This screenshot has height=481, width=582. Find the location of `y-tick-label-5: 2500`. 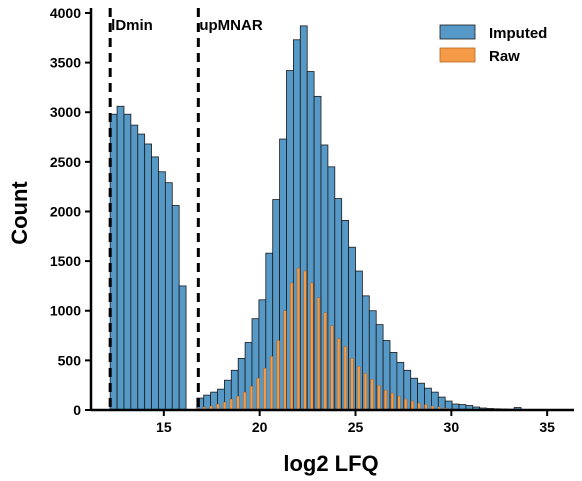

y-tick-label-5: 2500 is located at coordinates (65, 162).